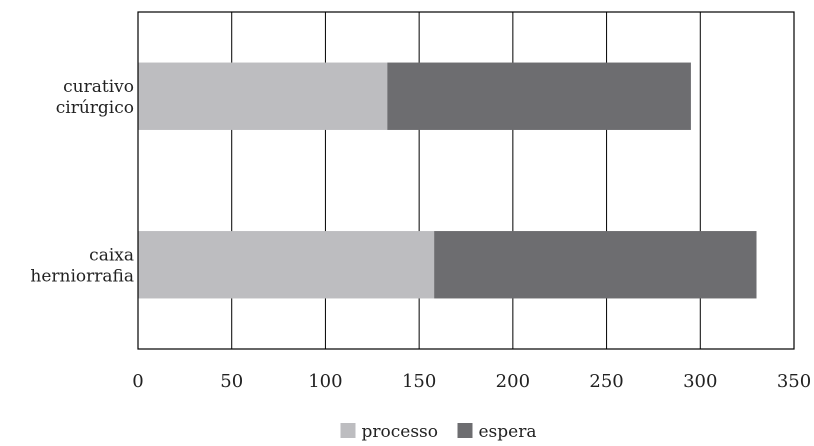 This screenshot has height=446, width=814. I want to click on category-label: herniorrafia, so click(82, 276).